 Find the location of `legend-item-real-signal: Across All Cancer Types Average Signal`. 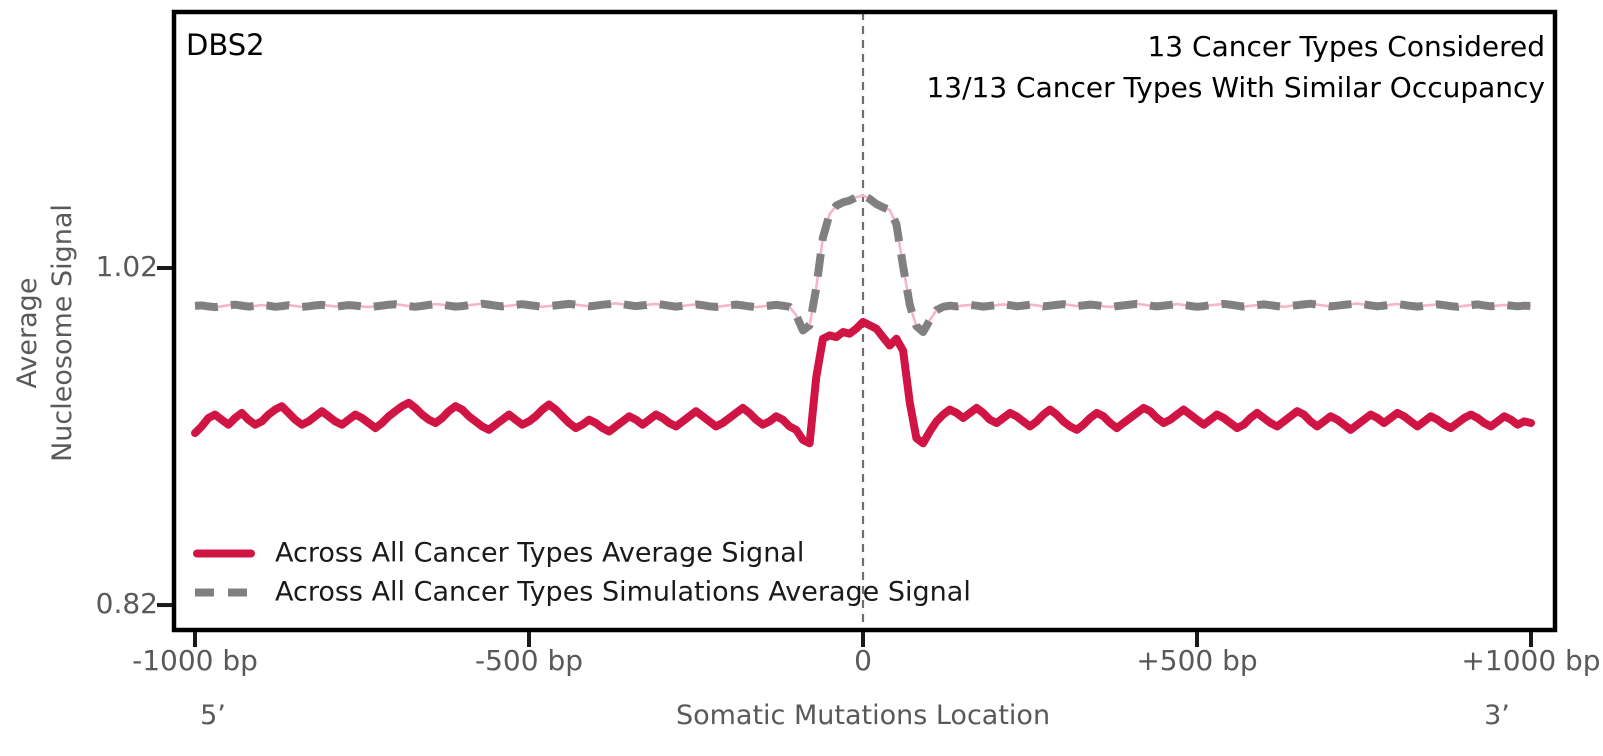

legend-item-real-signal: Across All Cancer Types Average Signal is located at coordinates (498, 553).